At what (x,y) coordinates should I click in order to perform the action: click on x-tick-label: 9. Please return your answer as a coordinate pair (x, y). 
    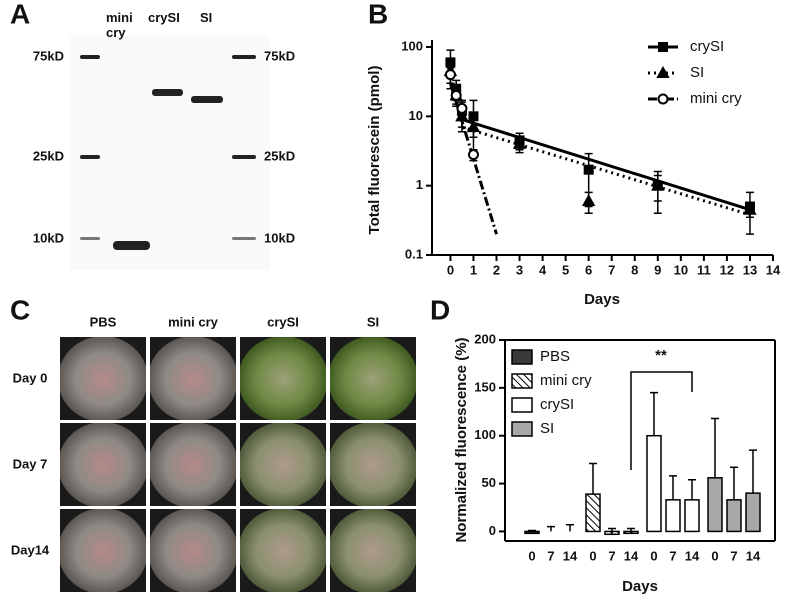
    Looking at the image, I should click on (657, 269).